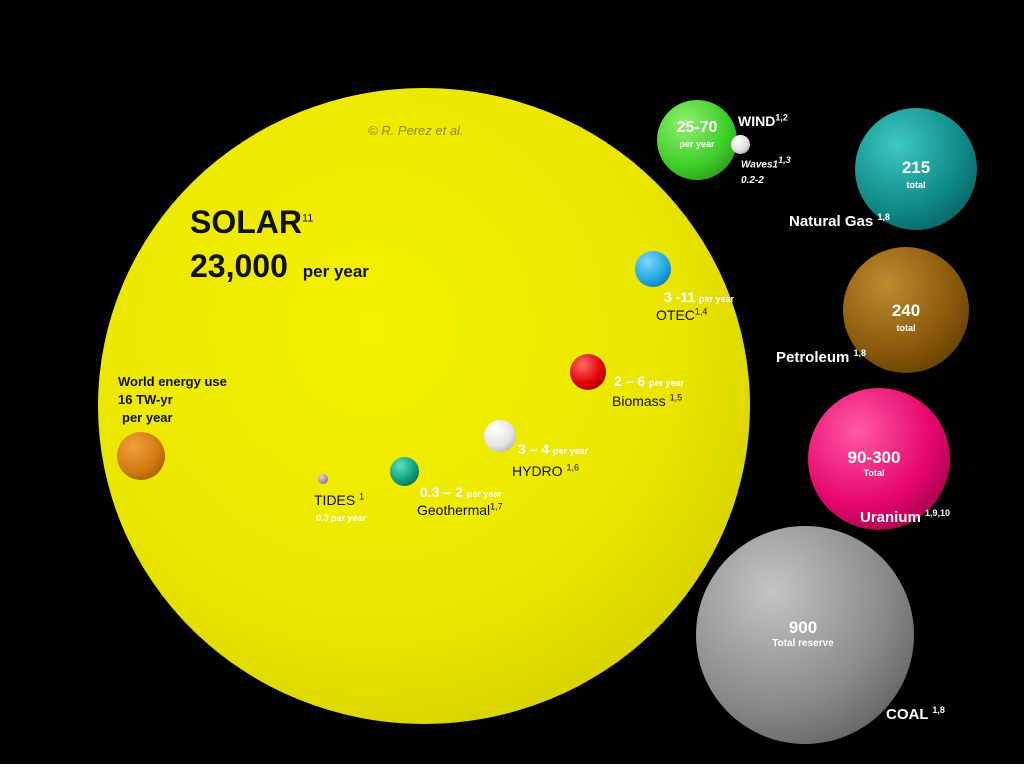 The width and height of the screenshot is (1024, 768). Describe the element at coordinates (803, 627) in the screenshot. I see `coal-value: 900` at that location.